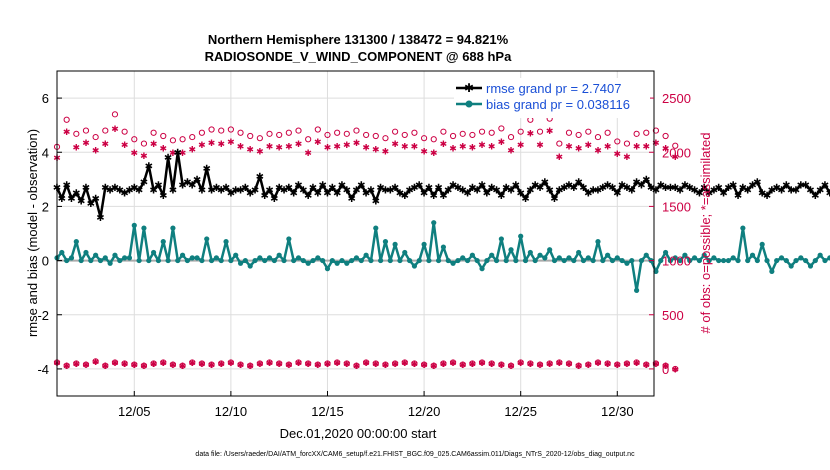 The height and width of the screenshot is (470, 830). I want to click on legend-box, so click(552, 98).